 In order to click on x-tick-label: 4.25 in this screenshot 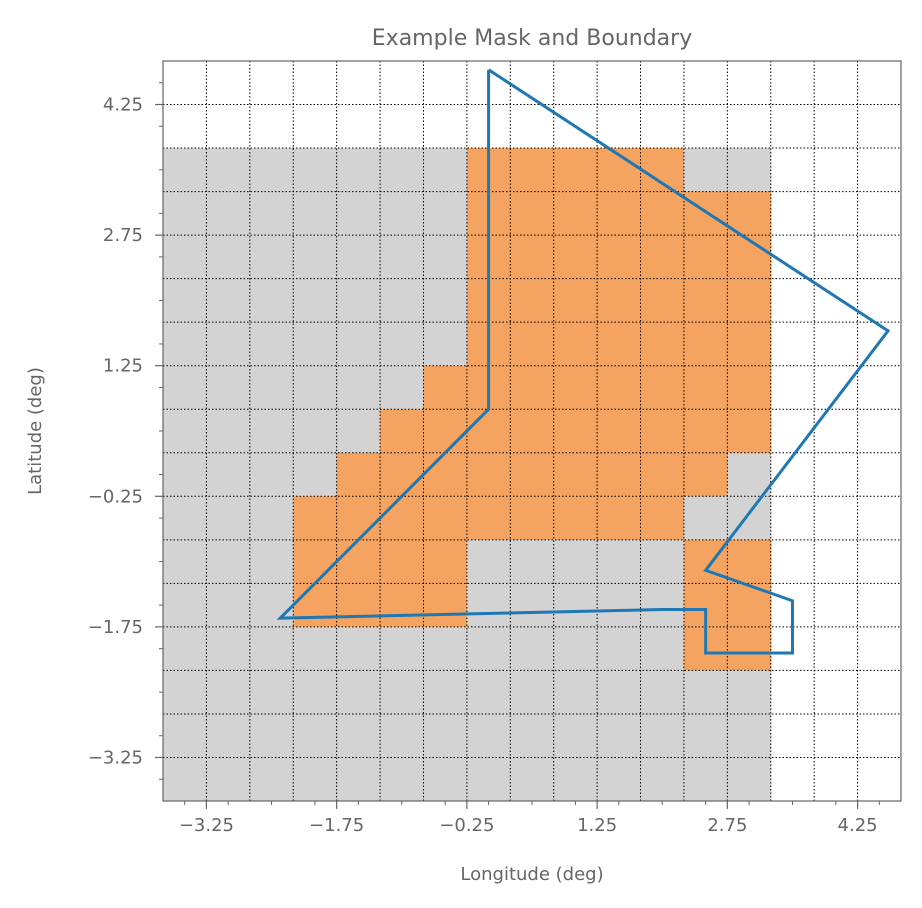, I will do `click(858, 825)`.